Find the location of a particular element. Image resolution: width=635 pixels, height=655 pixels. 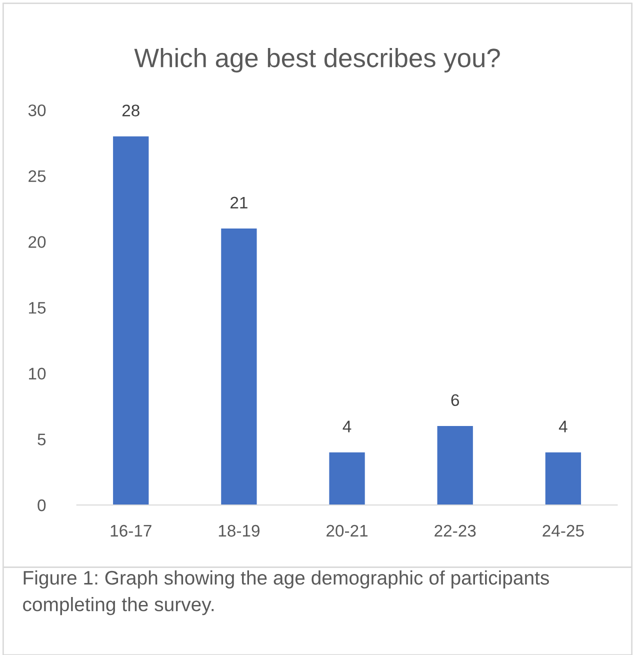

data-label: 28 is located at coordinates (131, 110).